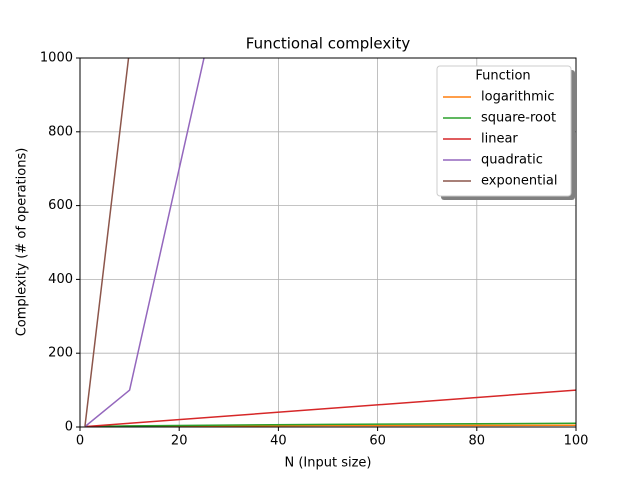 This screenshot has height=480, width=640. Describe the element at coordinates (377, 441) in the screenshot. I see `x-tick-label: 60` at that location.